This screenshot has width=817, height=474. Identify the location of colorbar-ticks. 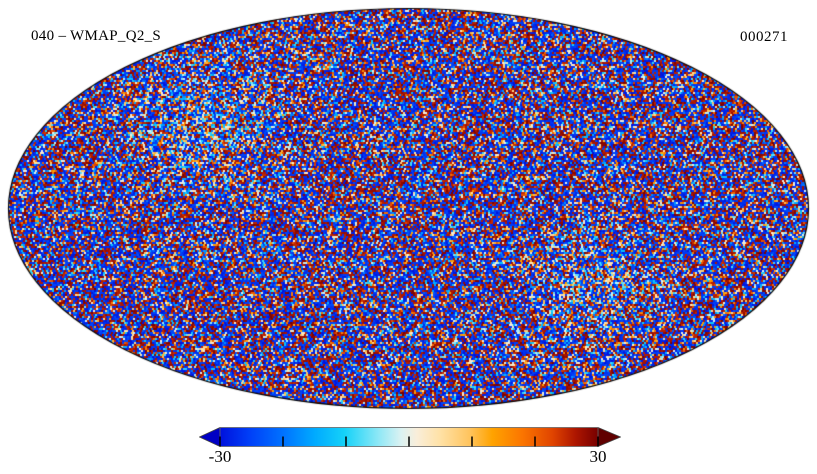
(409, 441).